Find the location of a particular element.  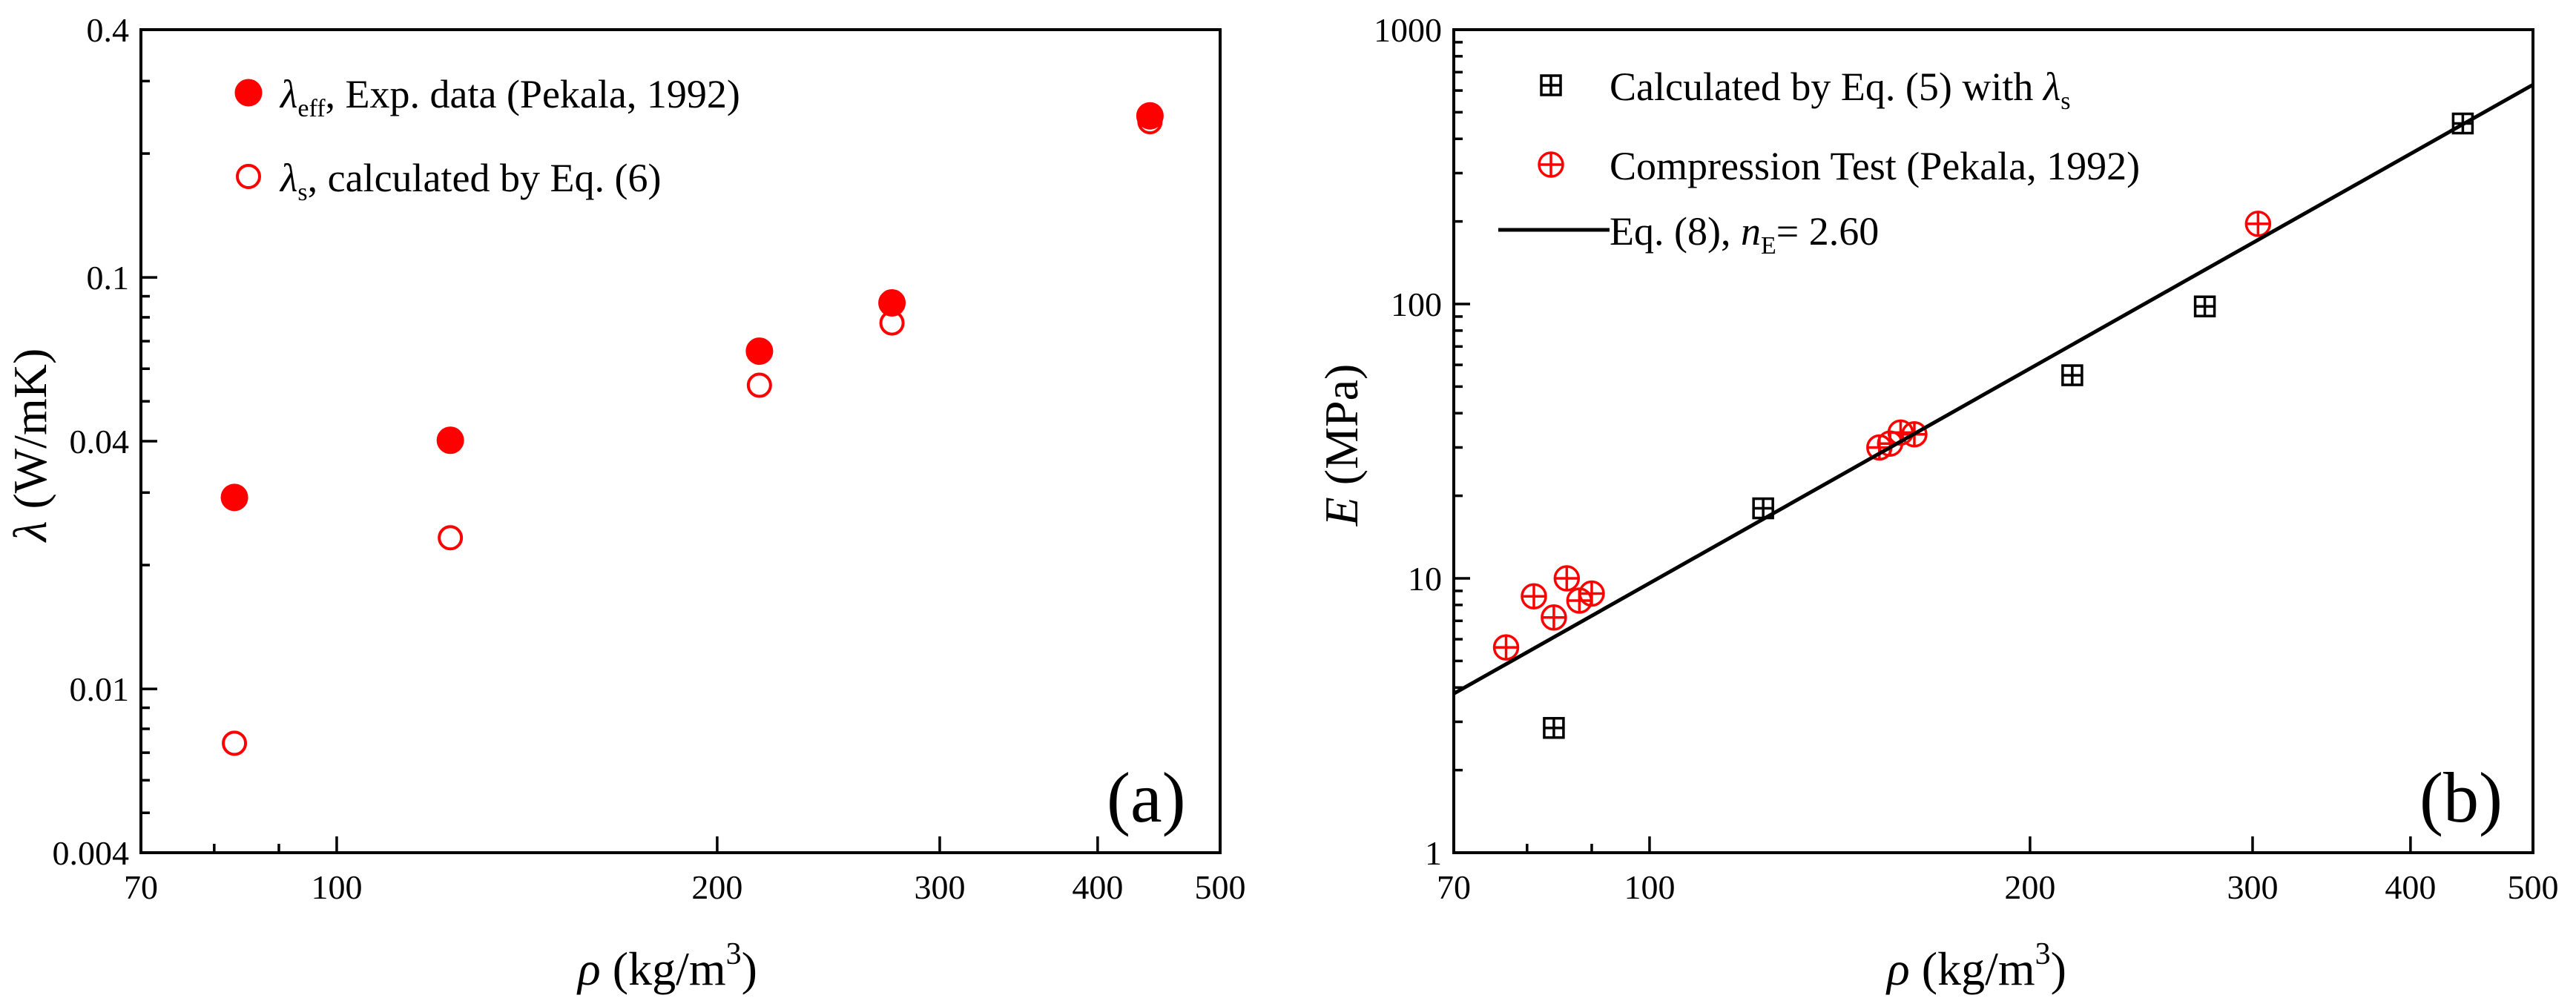

panel-b-y-axis-label: E (MPa) is located at coordinates (1342, 446).